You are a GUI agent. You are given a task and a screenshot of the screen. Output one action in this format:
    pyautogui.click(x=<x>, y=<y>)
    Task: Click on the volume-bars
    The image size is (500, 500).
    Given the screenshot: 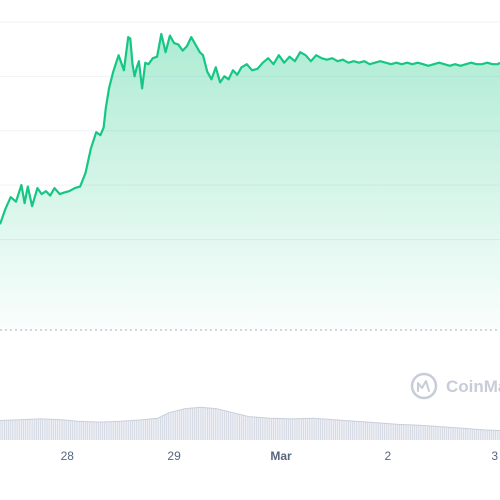 What is the action you would take?
    pyautogui.click(x=250, y=423)
    